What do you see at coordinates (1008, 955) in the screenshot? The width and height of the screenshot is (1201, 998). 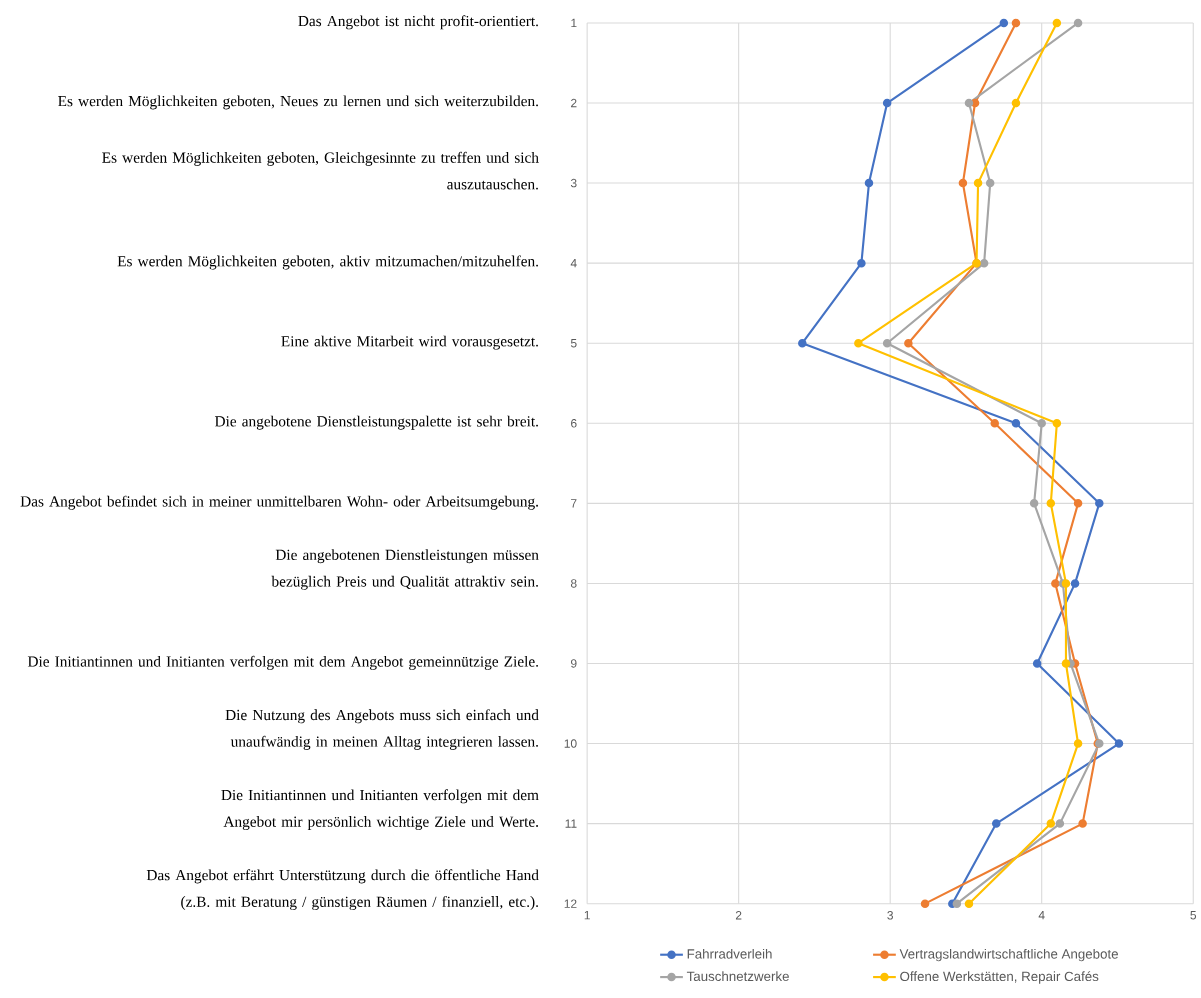 I see `legend-label: Vertragslandwirtschaftliche Angebote` at bounding box center [1008, 955].